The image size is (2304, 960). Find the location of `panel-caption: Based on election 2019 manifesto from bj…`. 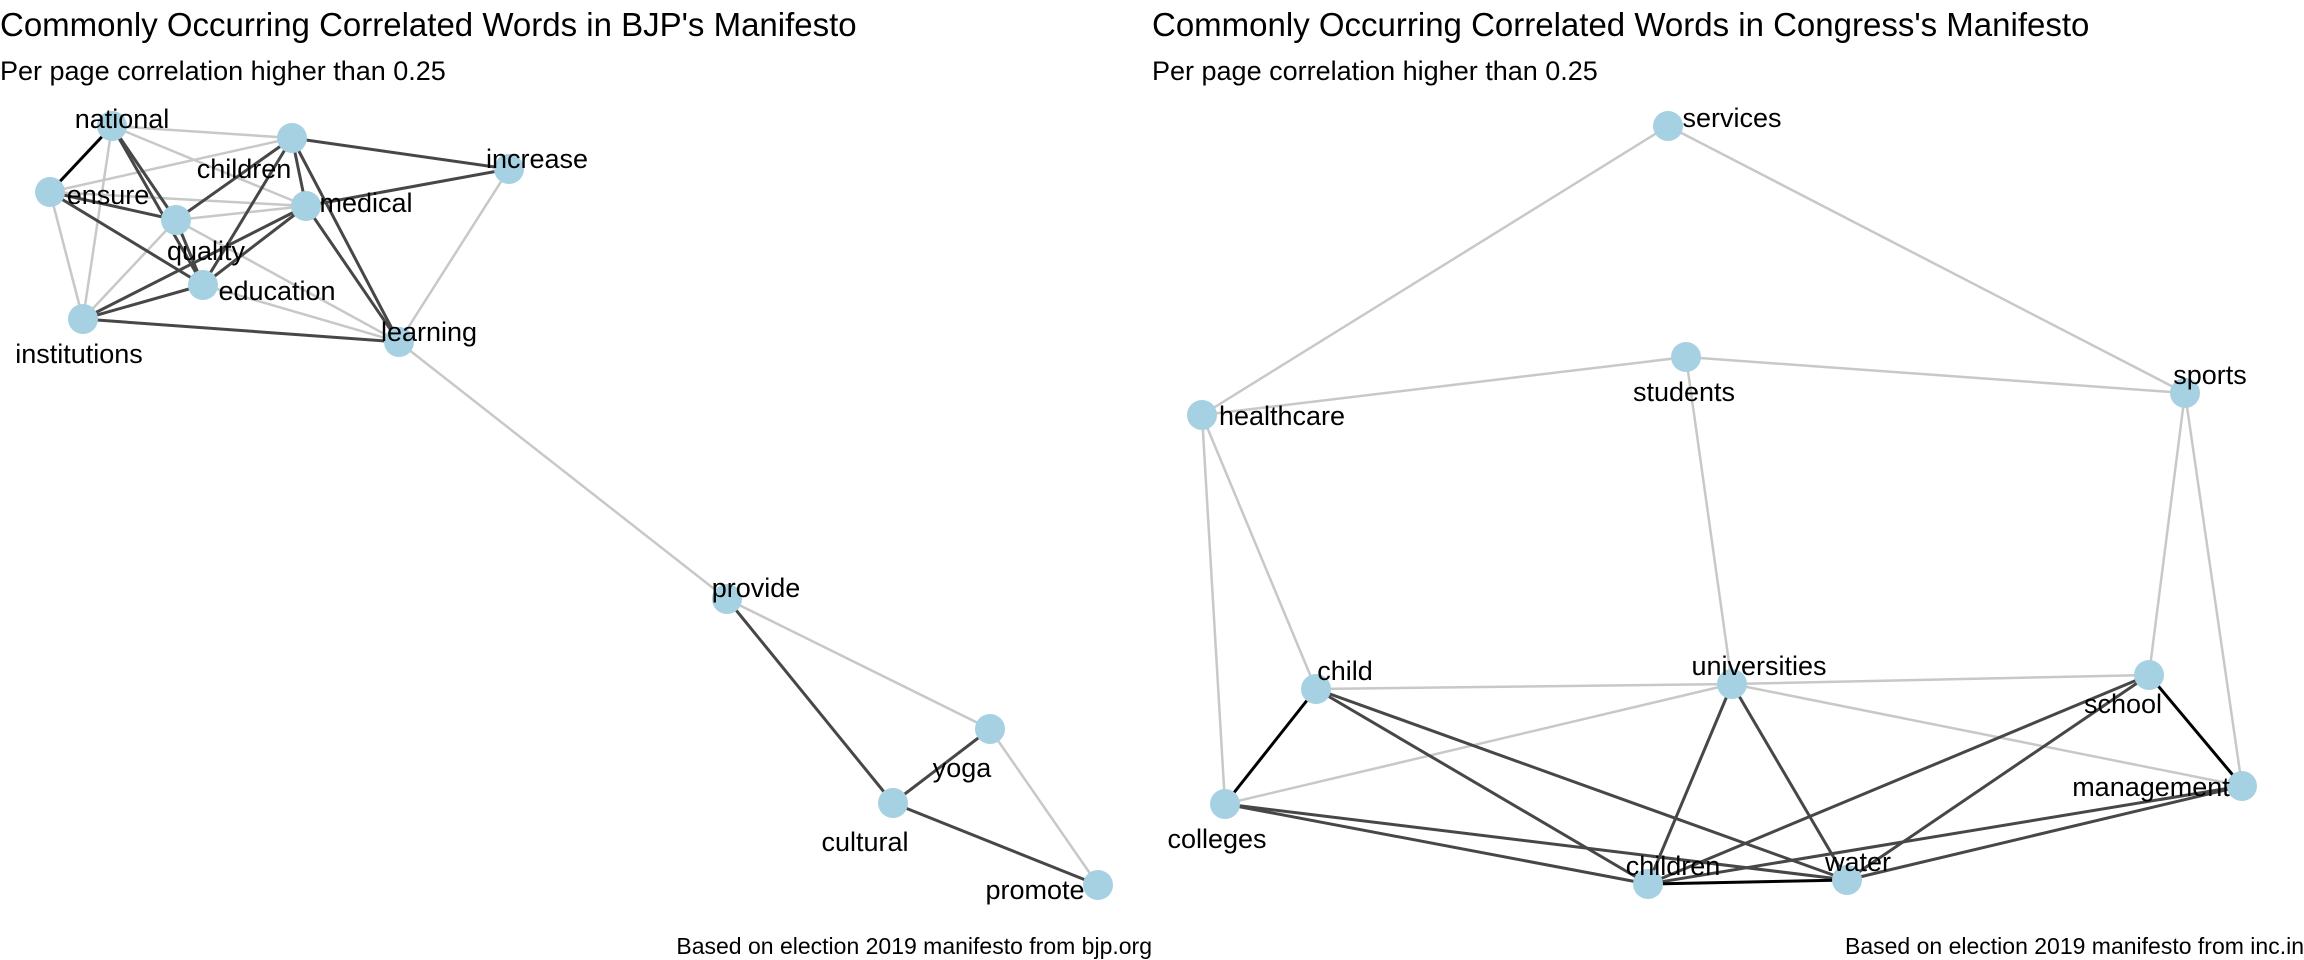

panel-caption: Based on election 2019 manifesto from bj… is located at coordinates (914, 946).